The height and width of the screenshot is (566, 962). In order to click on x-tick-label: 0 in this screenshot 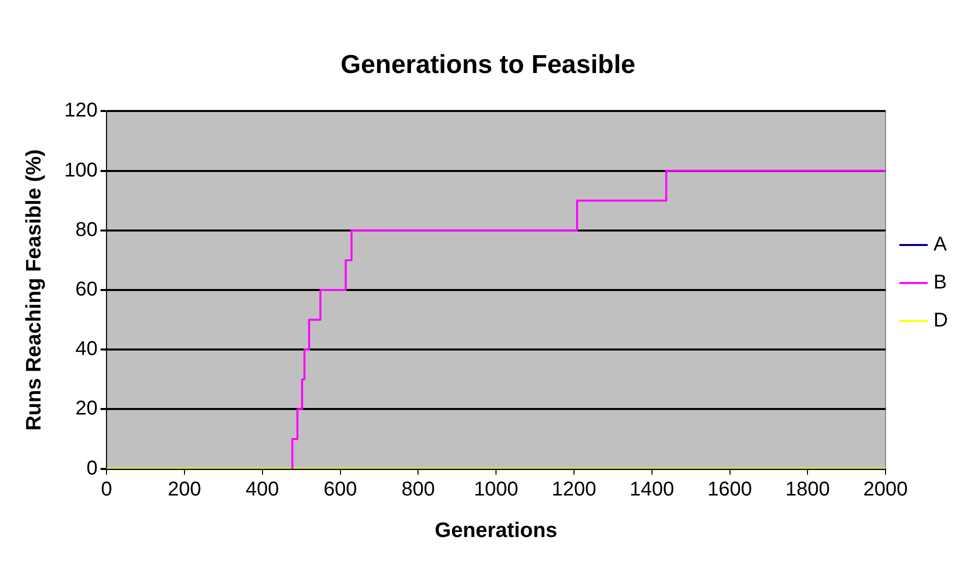, I will do `click(106, 489)`.